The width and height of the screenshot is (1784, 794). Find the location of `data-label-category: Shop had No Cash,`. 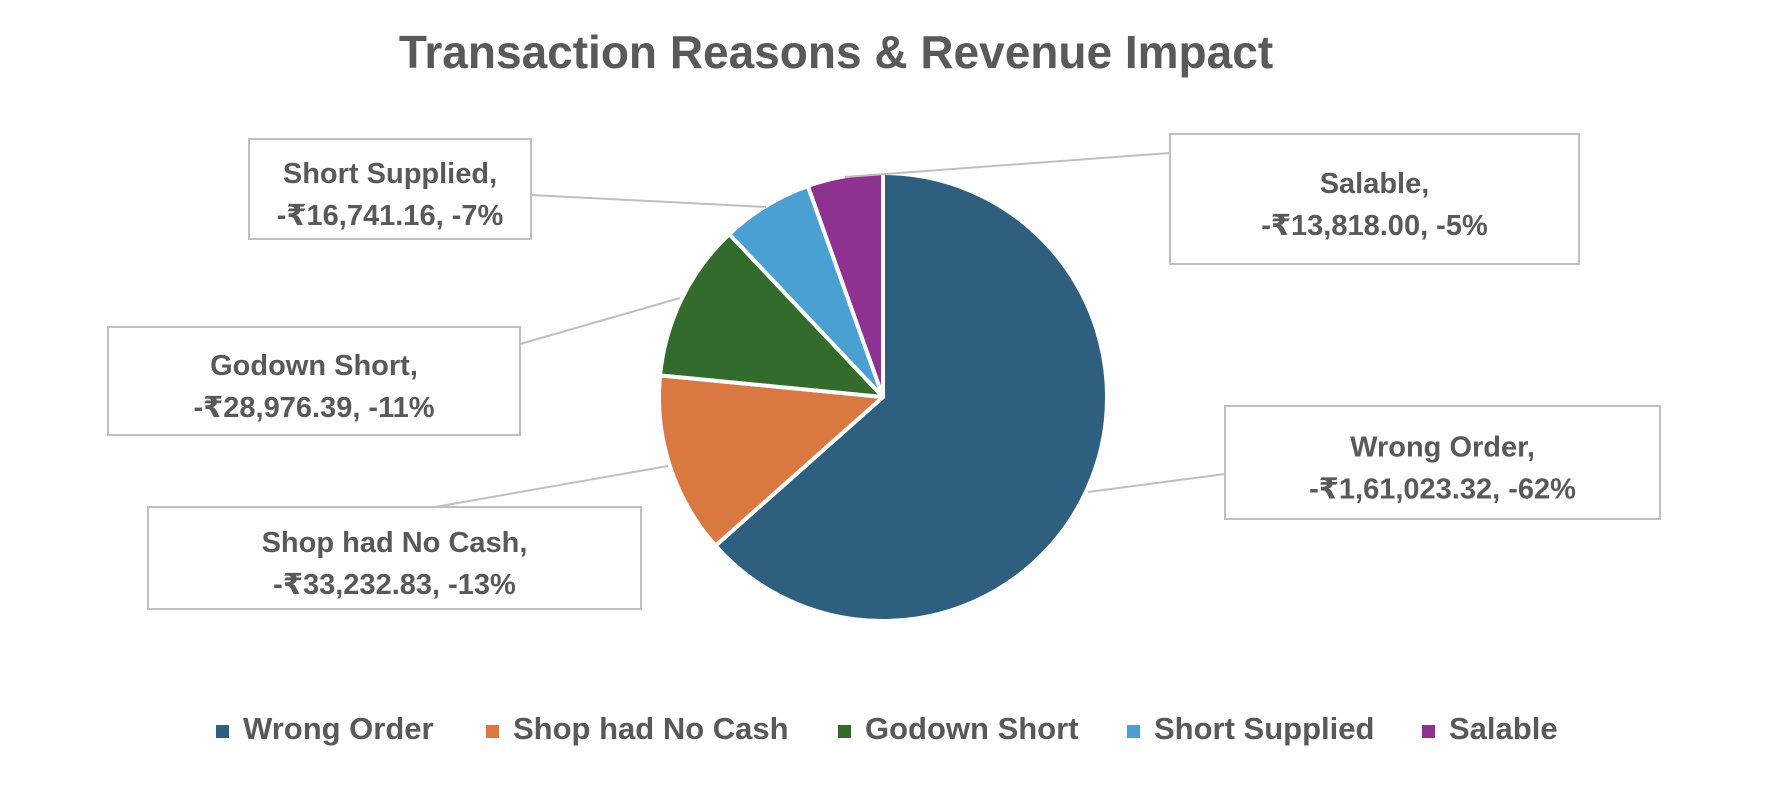

data-label-category: Shop had No Cash, is located at coordinates (395, 543).